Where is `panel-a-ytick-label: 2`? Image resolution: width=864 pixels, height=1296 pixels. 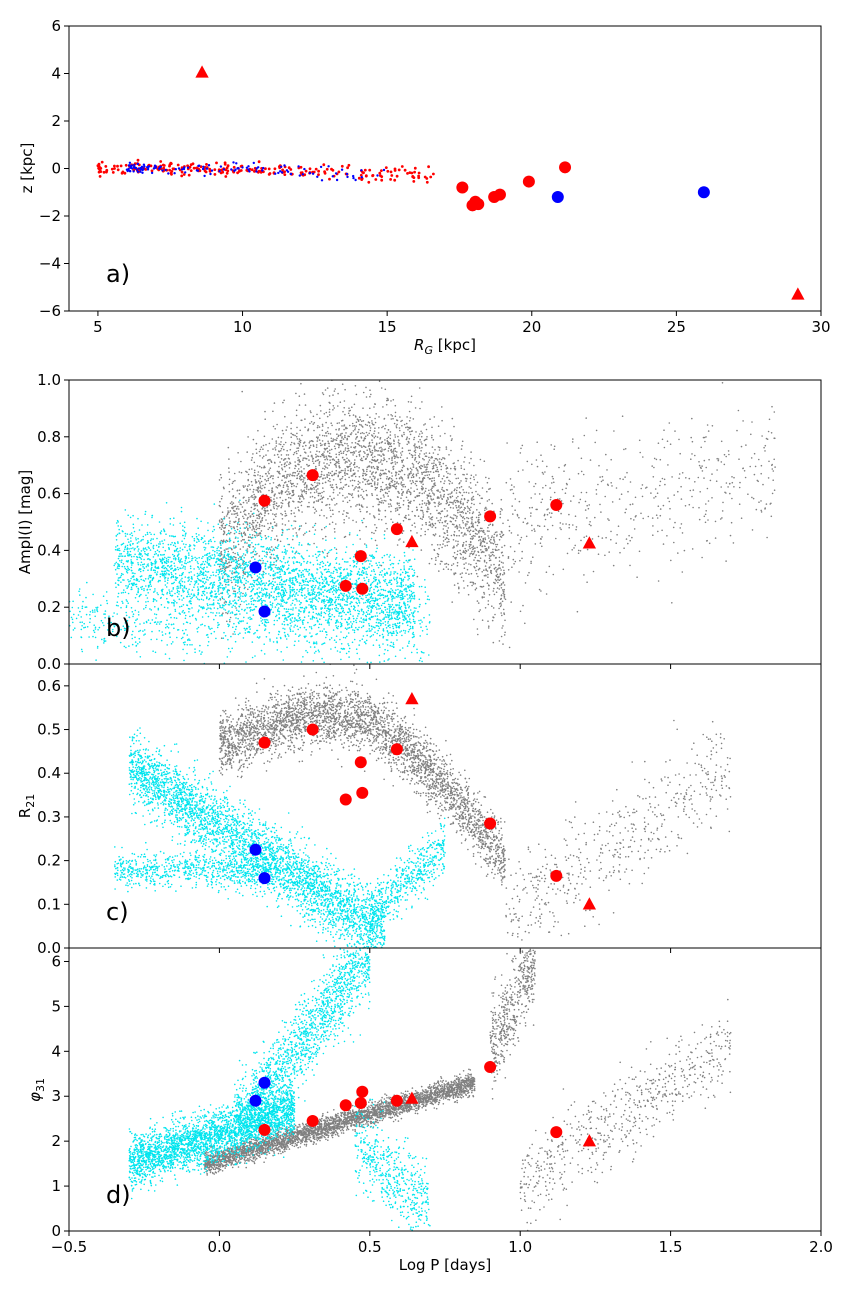 panel-a-ytick-label: 2 is located at coordinates (56, 121).